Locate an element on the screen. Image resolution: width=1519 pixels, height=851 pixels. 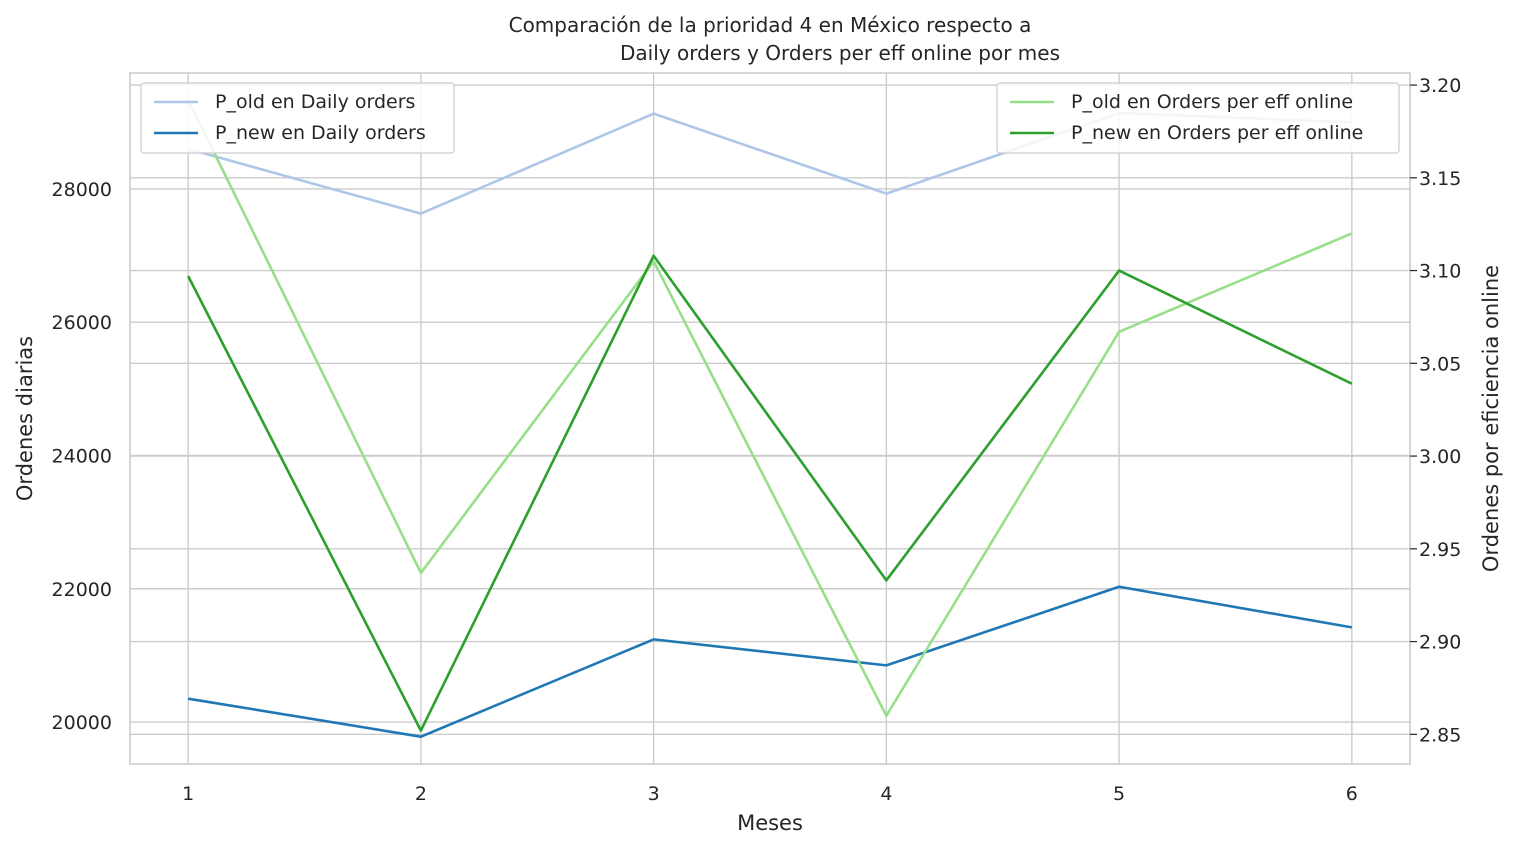
legend-right-box is located at coordinates (1198, 118).